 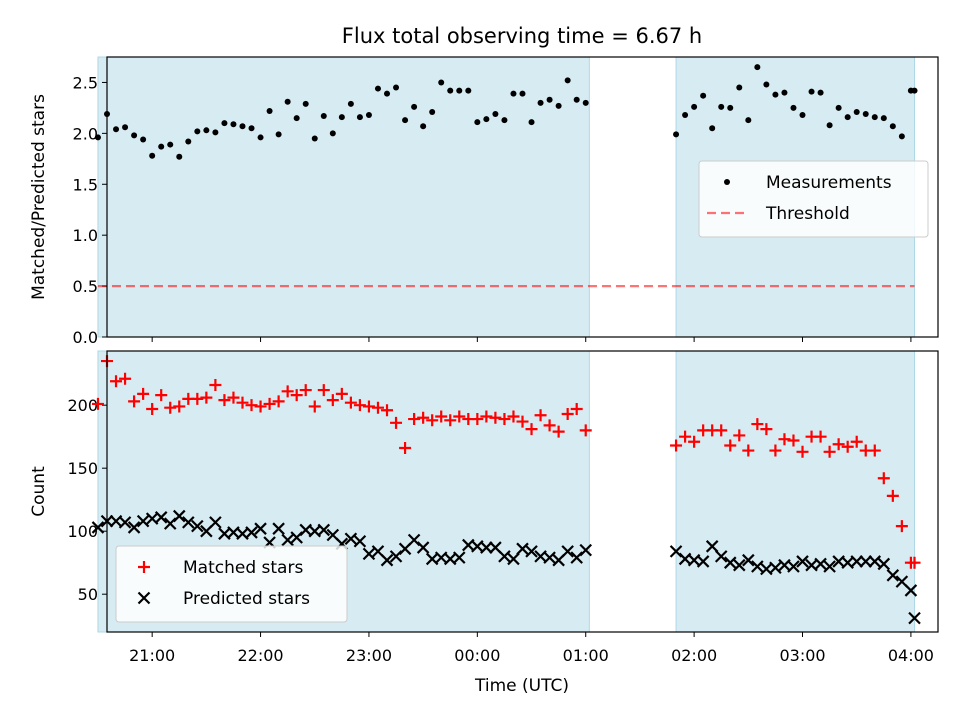 What do you see at coordinates (586, 655) in the screenshot?
I see `x-tick-label: 01:00` at bounding box center [586, 655].